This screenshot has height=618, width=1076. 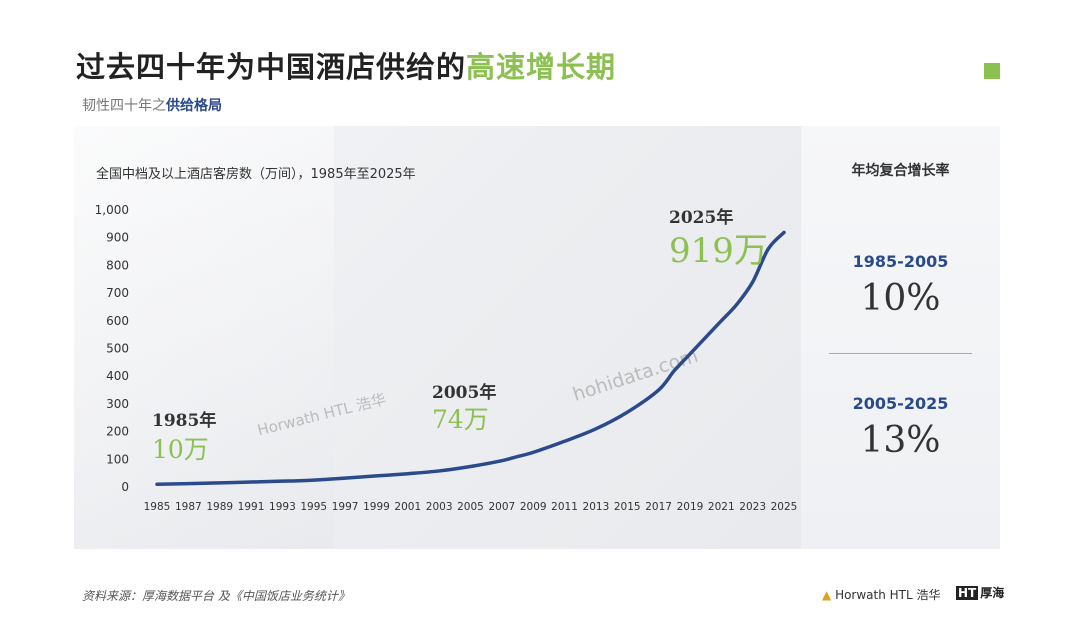 What do you see at coordinates (900, 353) in the screenshot?
I see `cagr-divider` at bounding box center [900, 353].